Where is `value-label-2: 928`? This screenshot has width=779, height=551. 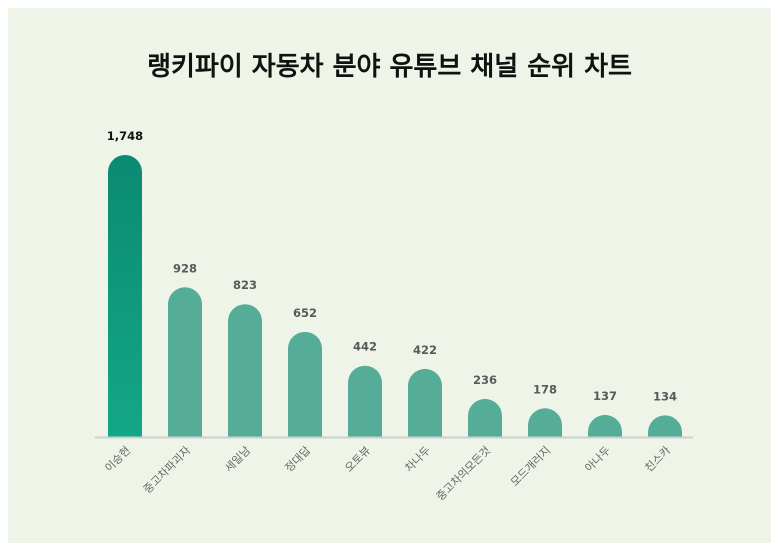
value-label-2: 928 is located at coordinates (185, 268).